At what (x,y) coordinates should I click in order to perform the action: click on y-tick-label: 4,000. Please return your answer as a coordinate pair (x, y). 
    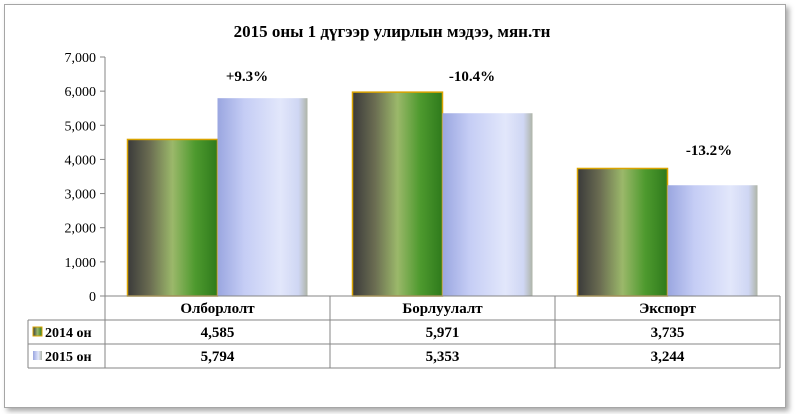
    Looking at the image, I should click on (81, 160).